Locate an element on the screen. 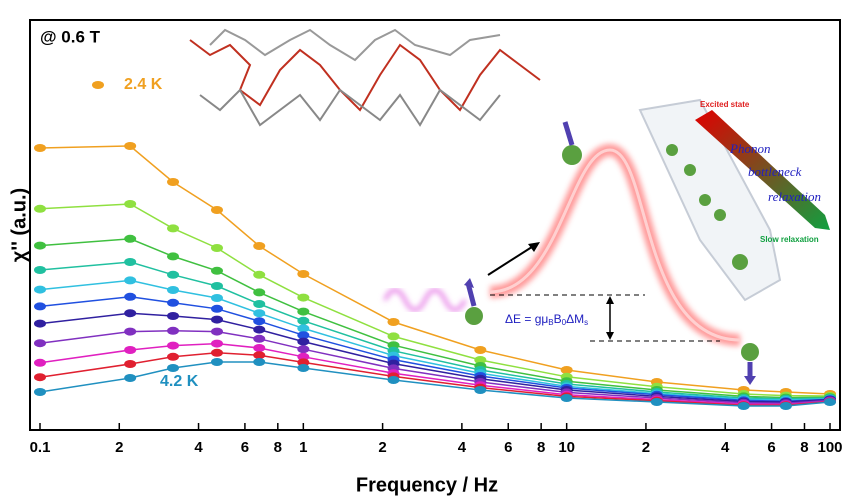  x-tick-label: 100 is located at coordinates (829, 447).